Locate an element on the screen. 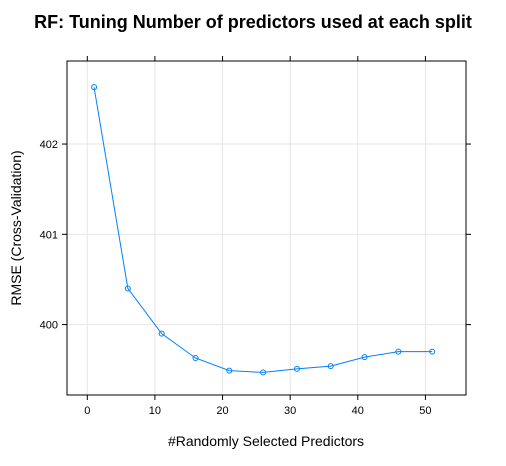 This screenshot has height=466, width=506. x-tick-label: 10 is located at coordinates (155, 411).